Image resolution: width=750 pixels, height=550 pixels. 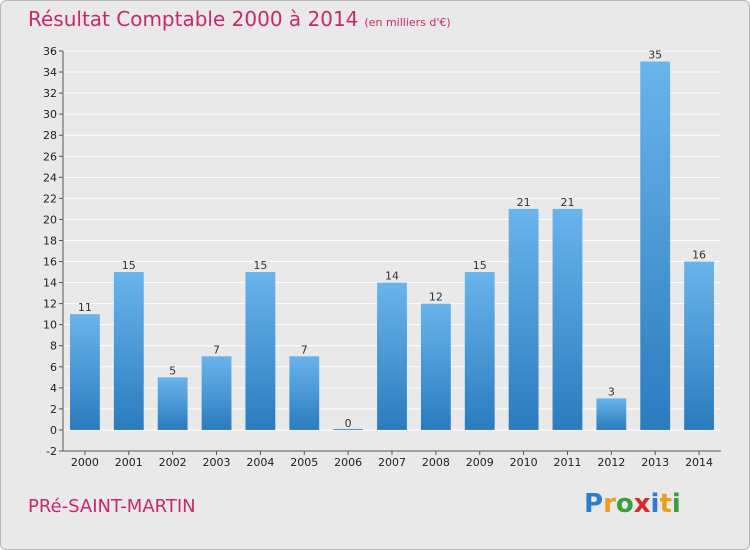 I want to click on y-tick-label: 10, so click(x=50, y=325).